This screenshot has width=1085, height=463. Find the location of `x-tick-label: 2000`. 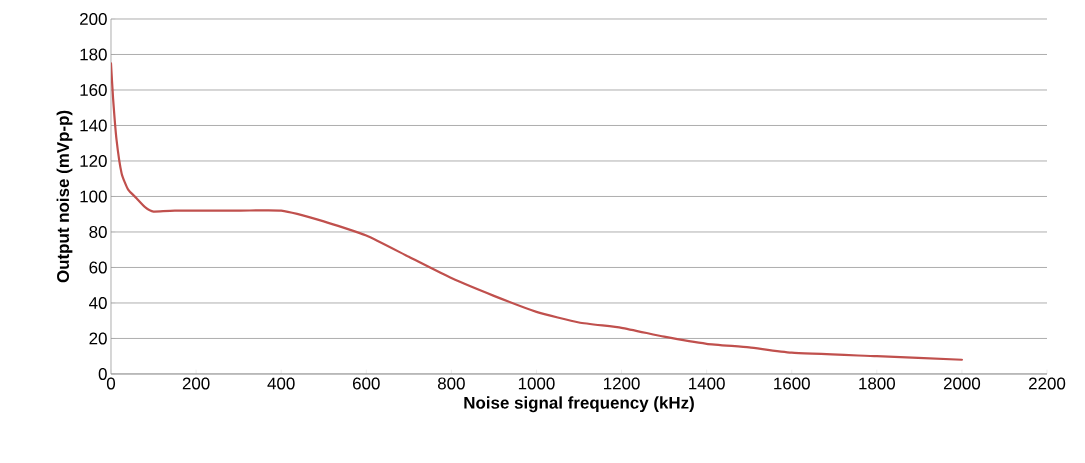

x-tick-label: 2000 is located at coordinates (962, 383).